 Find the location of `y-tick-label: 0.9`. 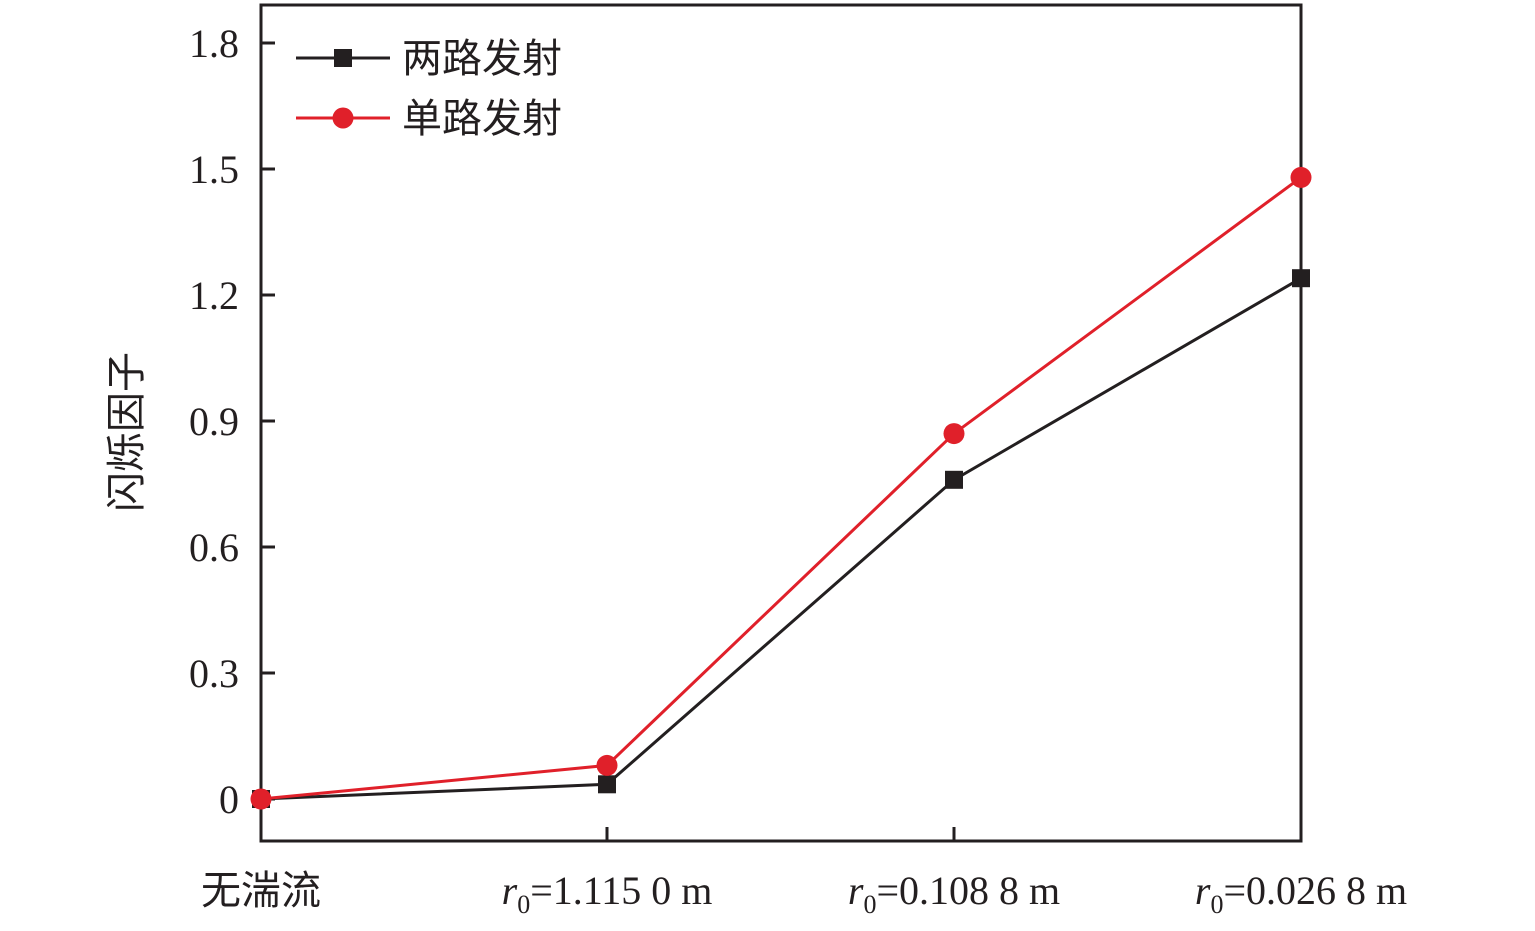

y-tick-label: 0.9 is located at coordinates (214, 421).